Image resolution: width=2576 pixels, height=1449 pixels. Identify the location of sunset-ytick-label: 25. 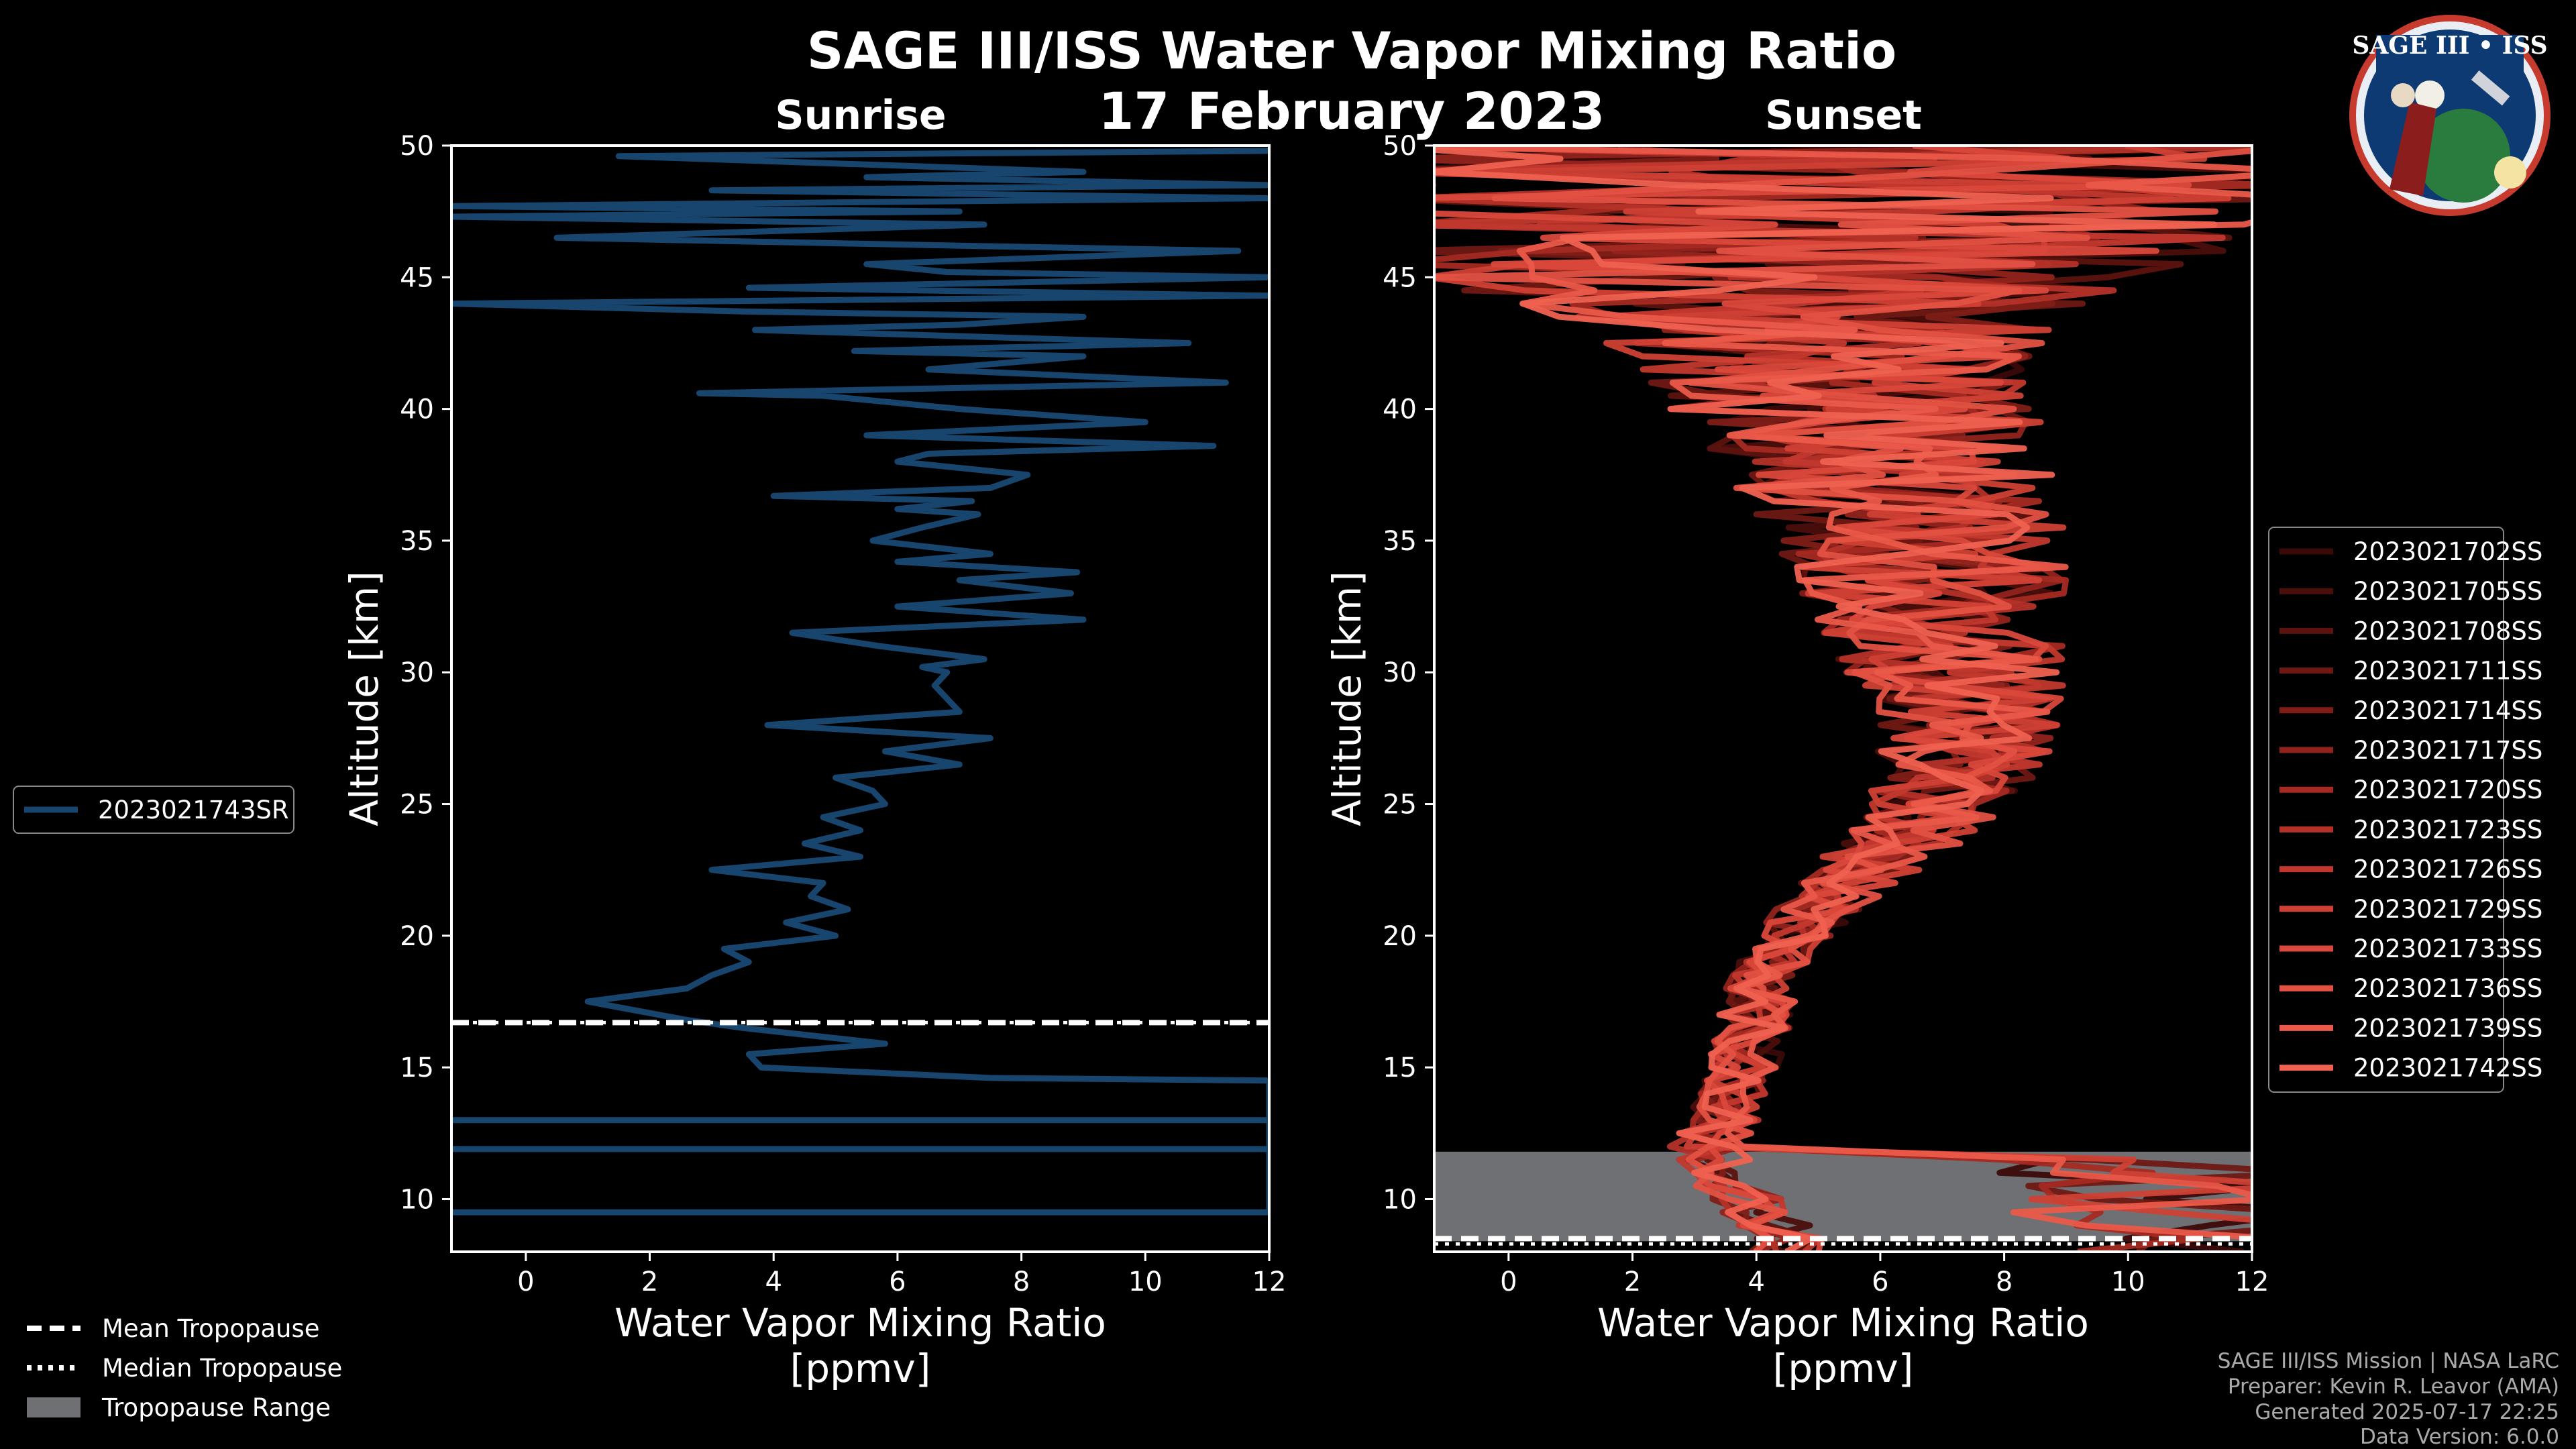
(1400, 805).